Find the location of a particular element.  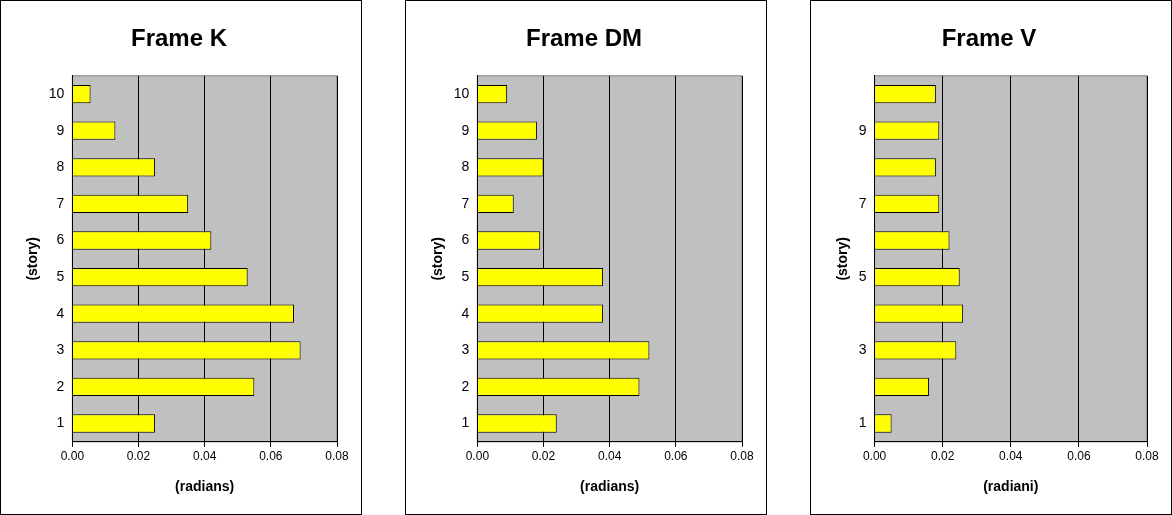

chart-title: Frame DM is located at coordinates (584, 38).